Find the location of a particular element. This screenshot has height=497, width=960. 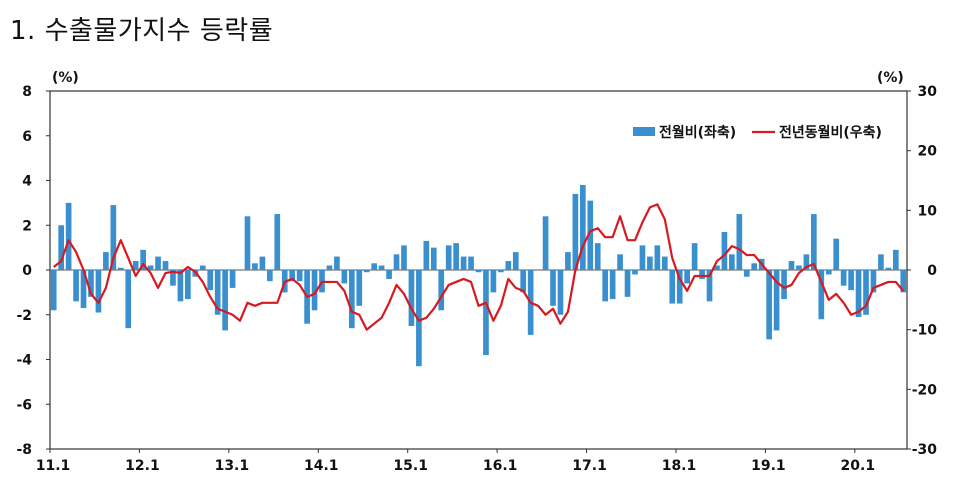

right-axis: 30 20 10 0 -10 -20 -30 is located at coordinates (922, 271).